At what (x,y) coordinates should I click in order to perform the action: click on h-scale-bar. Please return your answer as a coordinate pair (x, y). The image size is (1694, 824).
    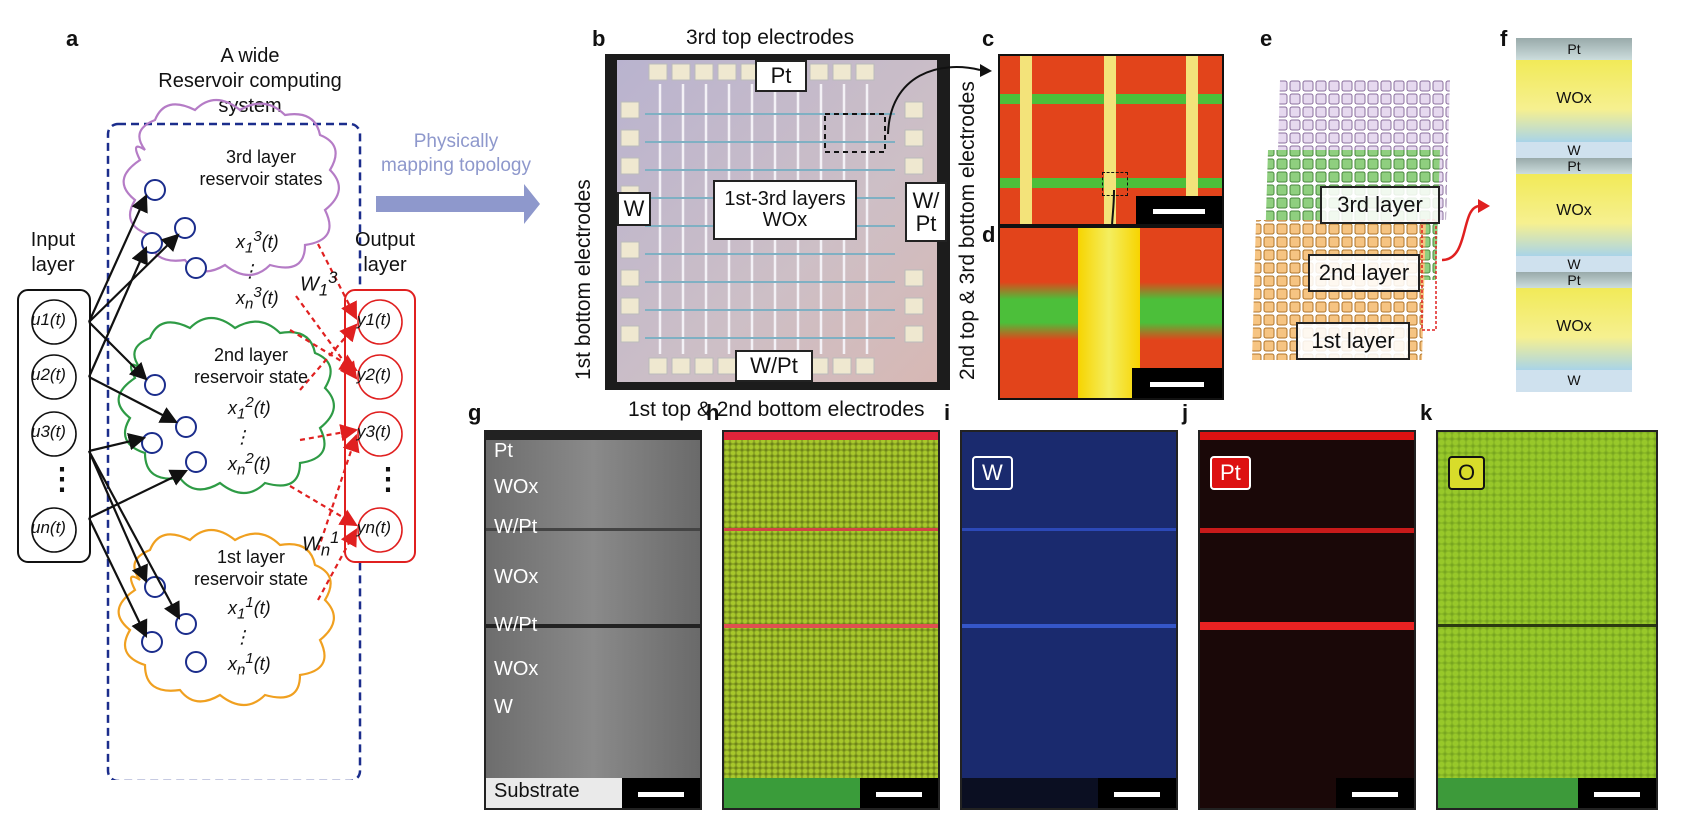
    Looking at the image, I should click on (899, 793).